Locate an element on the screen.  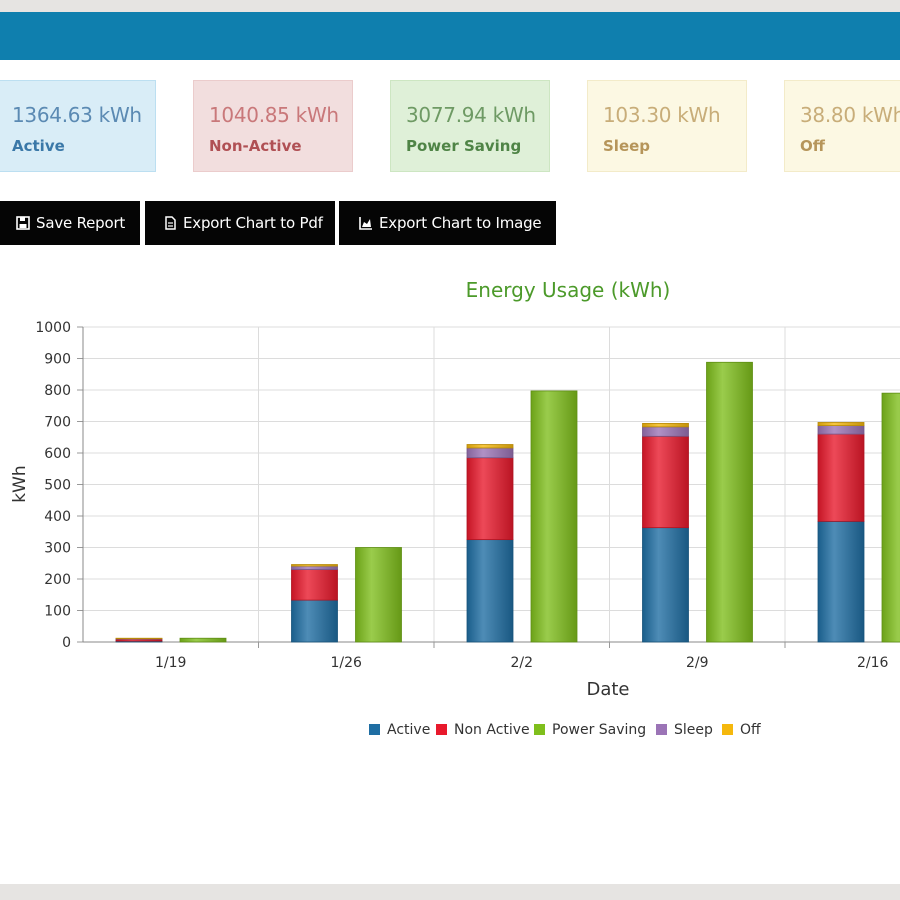
legend-item-label: Non Active is located at coordinates (492, 730).